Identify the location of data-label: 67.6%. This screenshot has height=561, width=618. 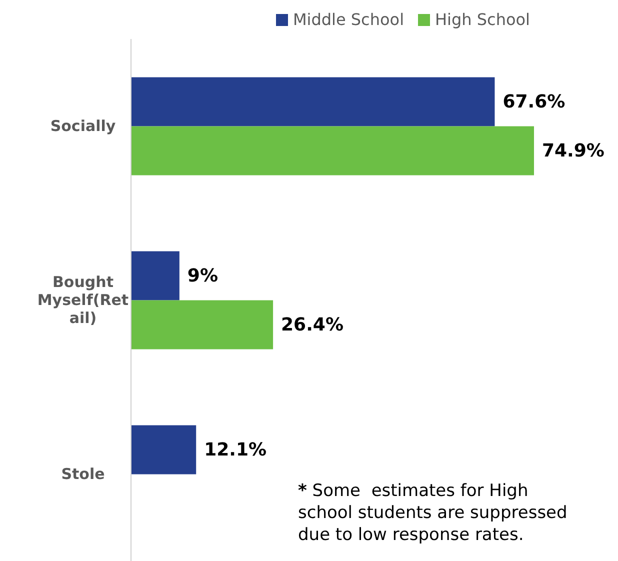
(534, 101).